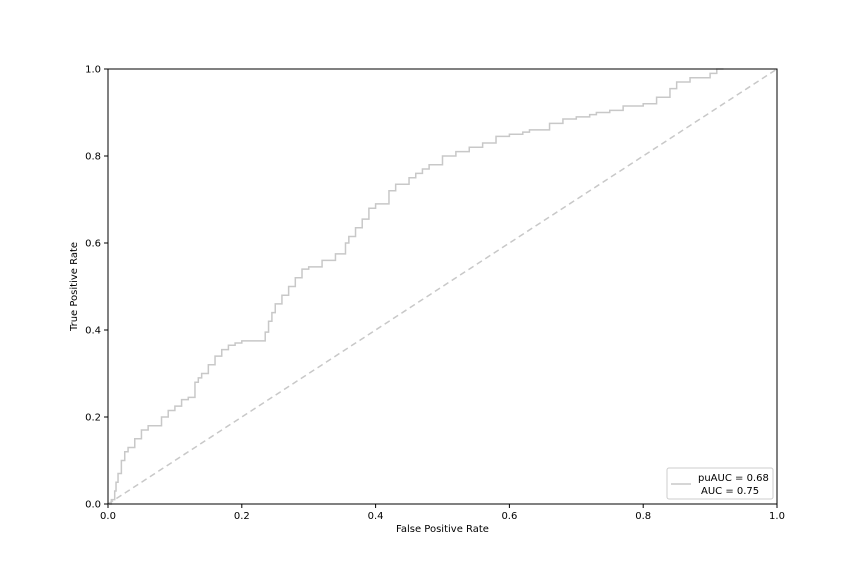 The image size is (864, 580). What do you see at coordinates (242, 516) in the screenshot?
I see `x-tick-label: 0.2` at bounding box center [242, 516].